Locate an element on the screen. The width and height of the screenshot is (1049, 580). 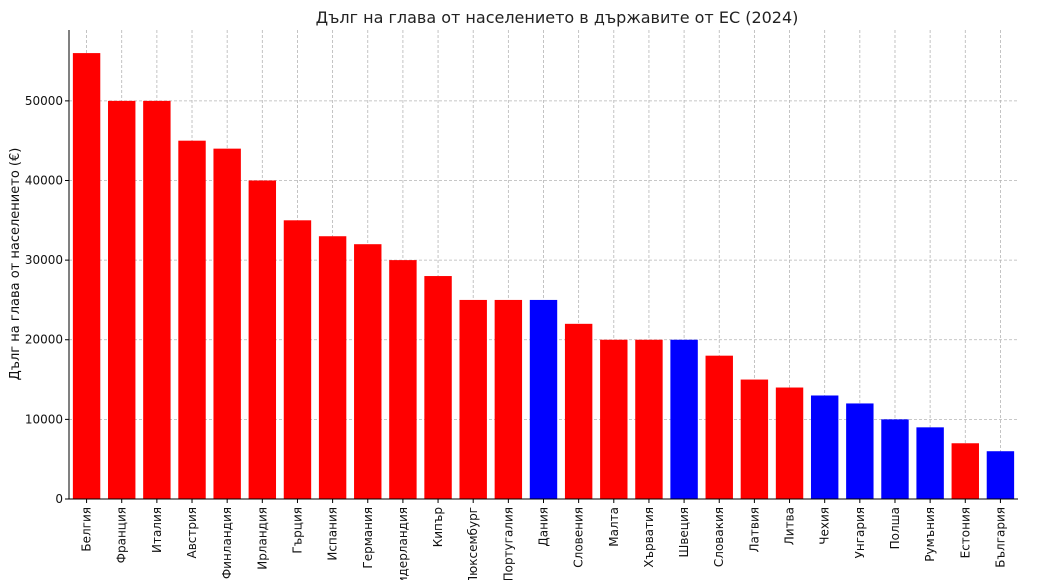
x-tick-label: Кипър is located at coordinates (438, 527).